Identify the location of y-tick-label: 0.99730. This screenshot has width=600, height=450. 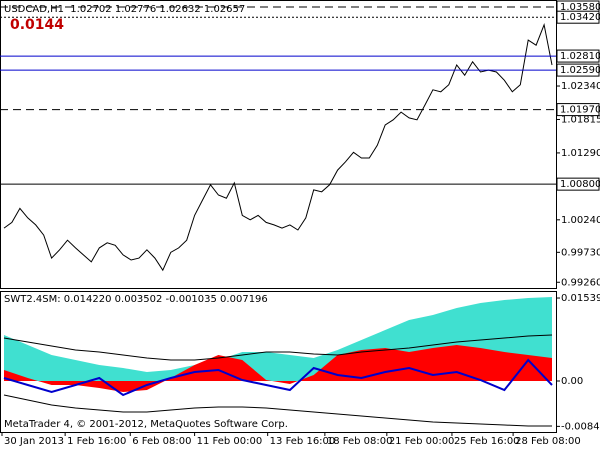
(580, 252).